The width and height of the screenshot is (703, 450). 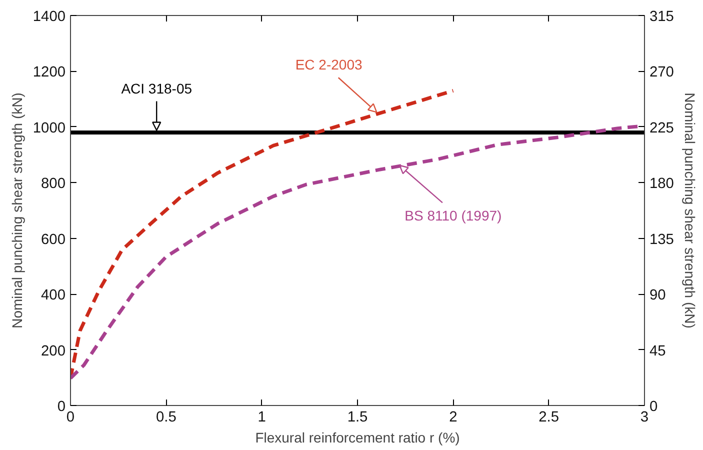 I want to click on x-tick-label: 1, so click(x=262, y=418).